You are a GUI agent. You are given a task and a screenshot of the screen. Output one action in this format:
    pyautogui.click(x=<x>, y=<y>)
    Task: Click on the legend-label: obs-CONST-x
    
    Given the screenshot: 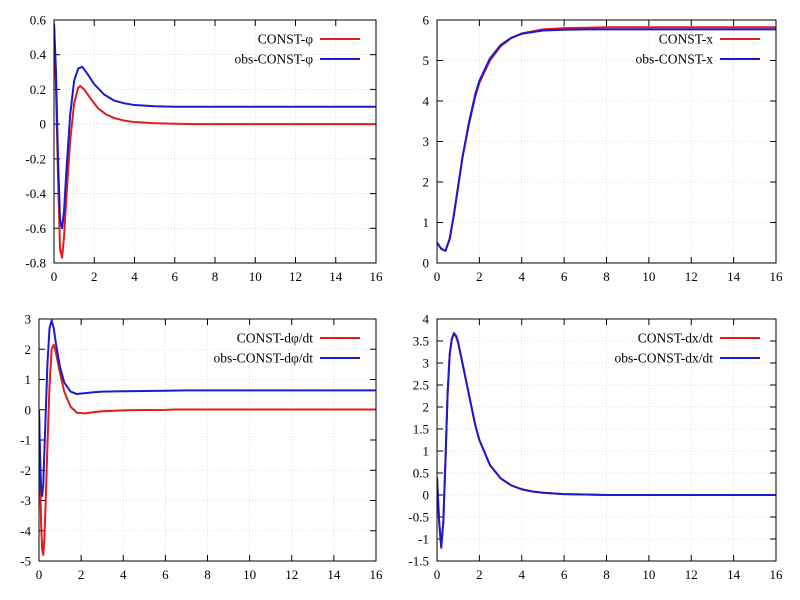 What is the action you would take?
    pyautogui.click(x=674, y=59)
    